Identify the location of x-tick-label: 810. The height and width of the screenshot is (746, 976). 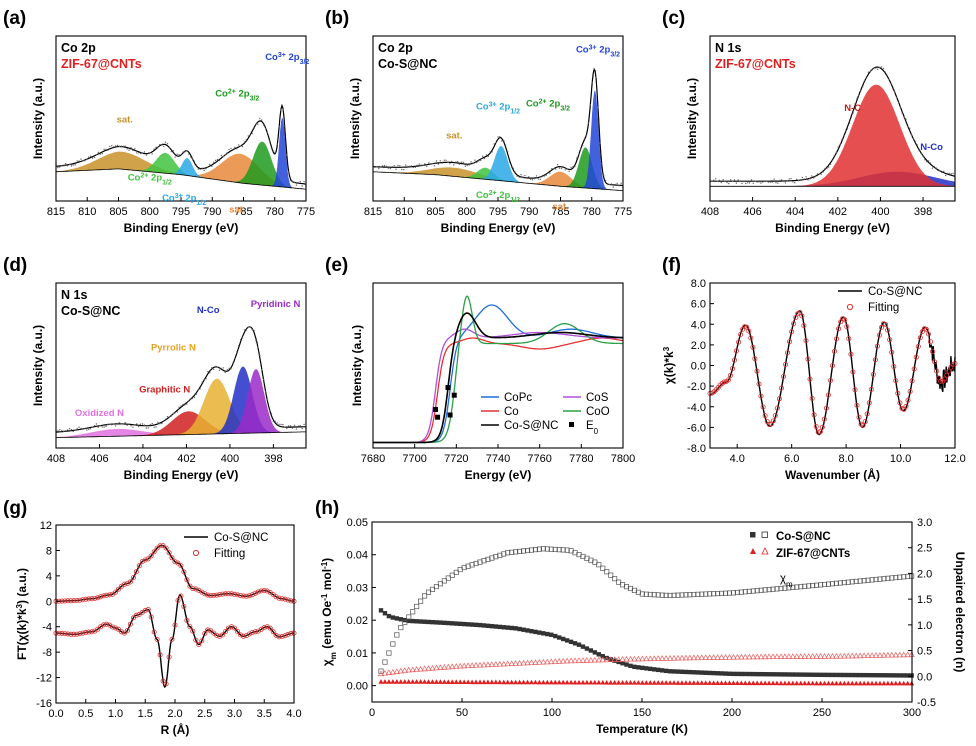
(87, 212).